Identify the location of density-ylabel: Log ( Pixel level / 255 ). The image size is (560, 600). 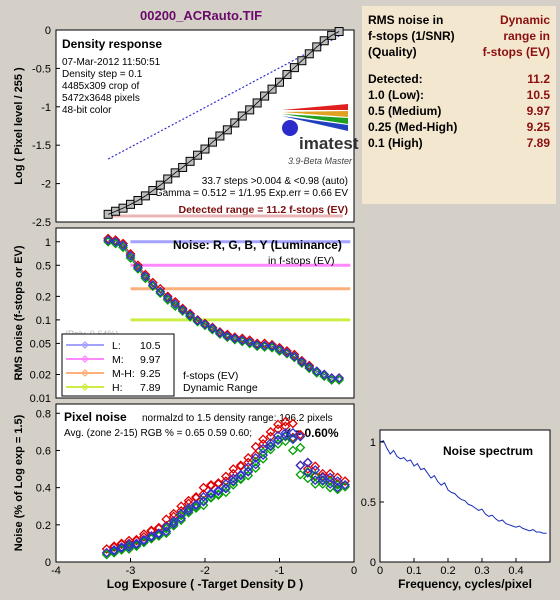
(19, 126).